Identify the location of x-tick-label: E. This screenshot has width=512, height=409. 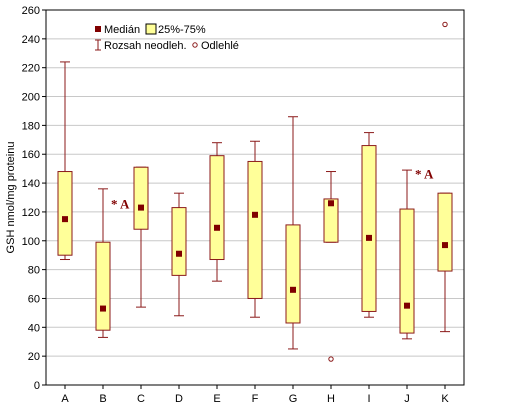
(216, 399).